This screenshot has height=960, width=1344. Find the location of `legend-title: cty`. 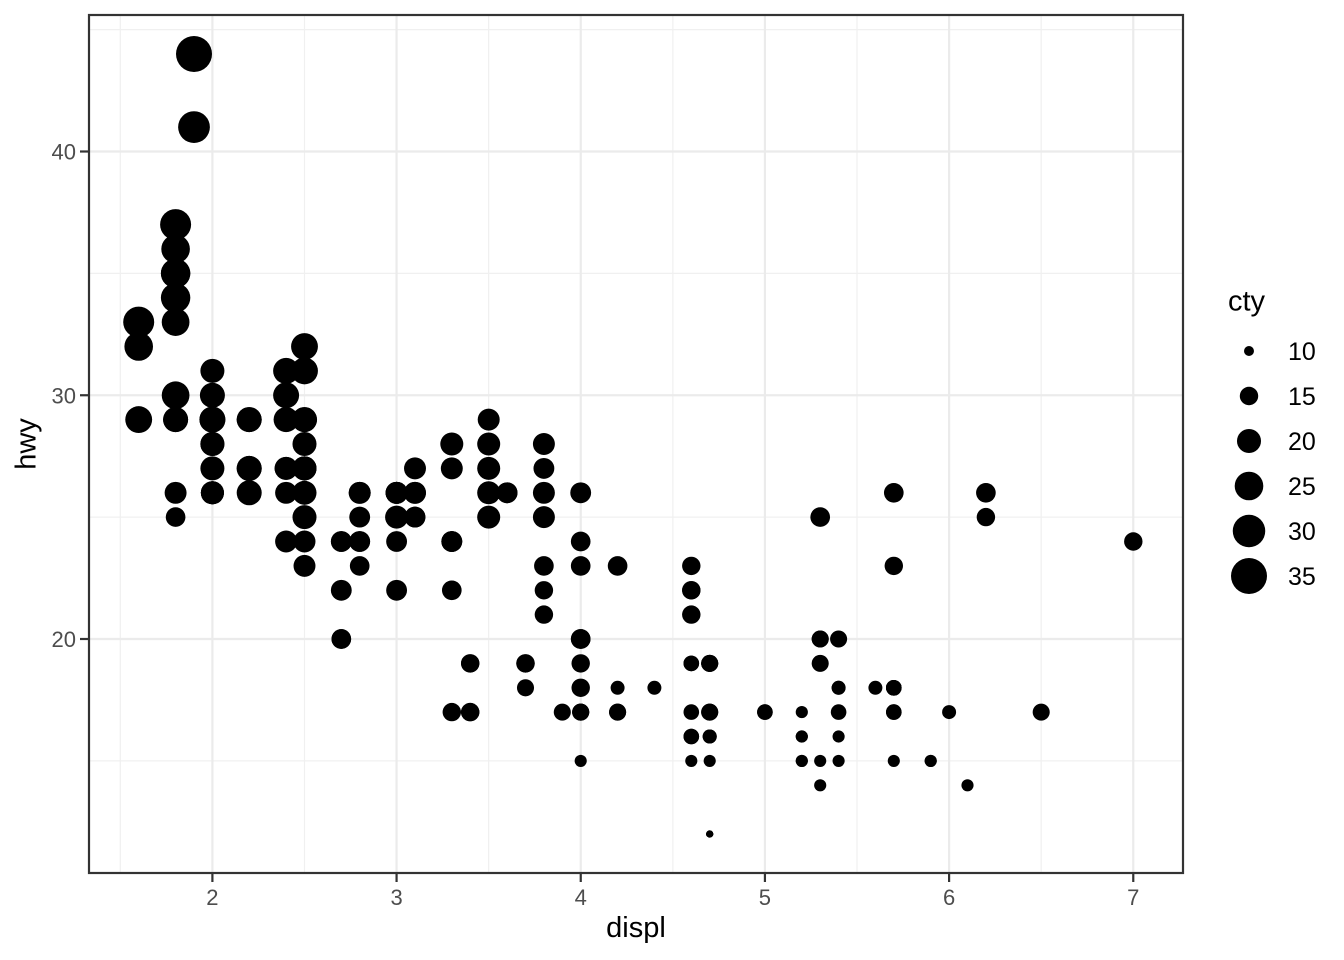

legend-title: cty is located at coordinates (1247, 301).